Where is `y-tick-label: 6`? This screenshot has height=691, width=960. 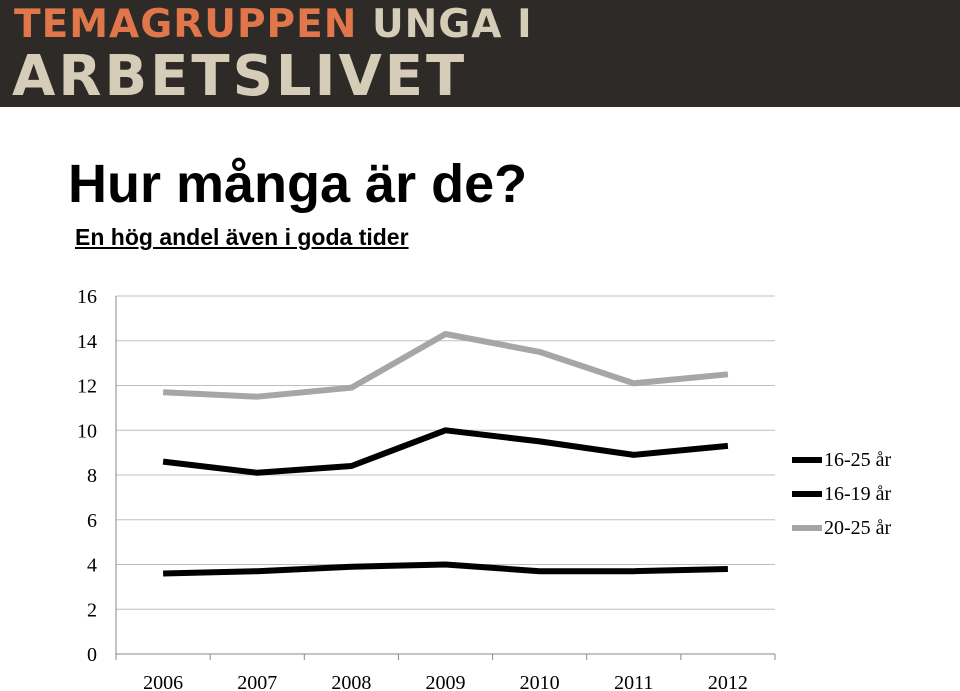
y-tick-label: 6 is located at coordinates (92, 521).